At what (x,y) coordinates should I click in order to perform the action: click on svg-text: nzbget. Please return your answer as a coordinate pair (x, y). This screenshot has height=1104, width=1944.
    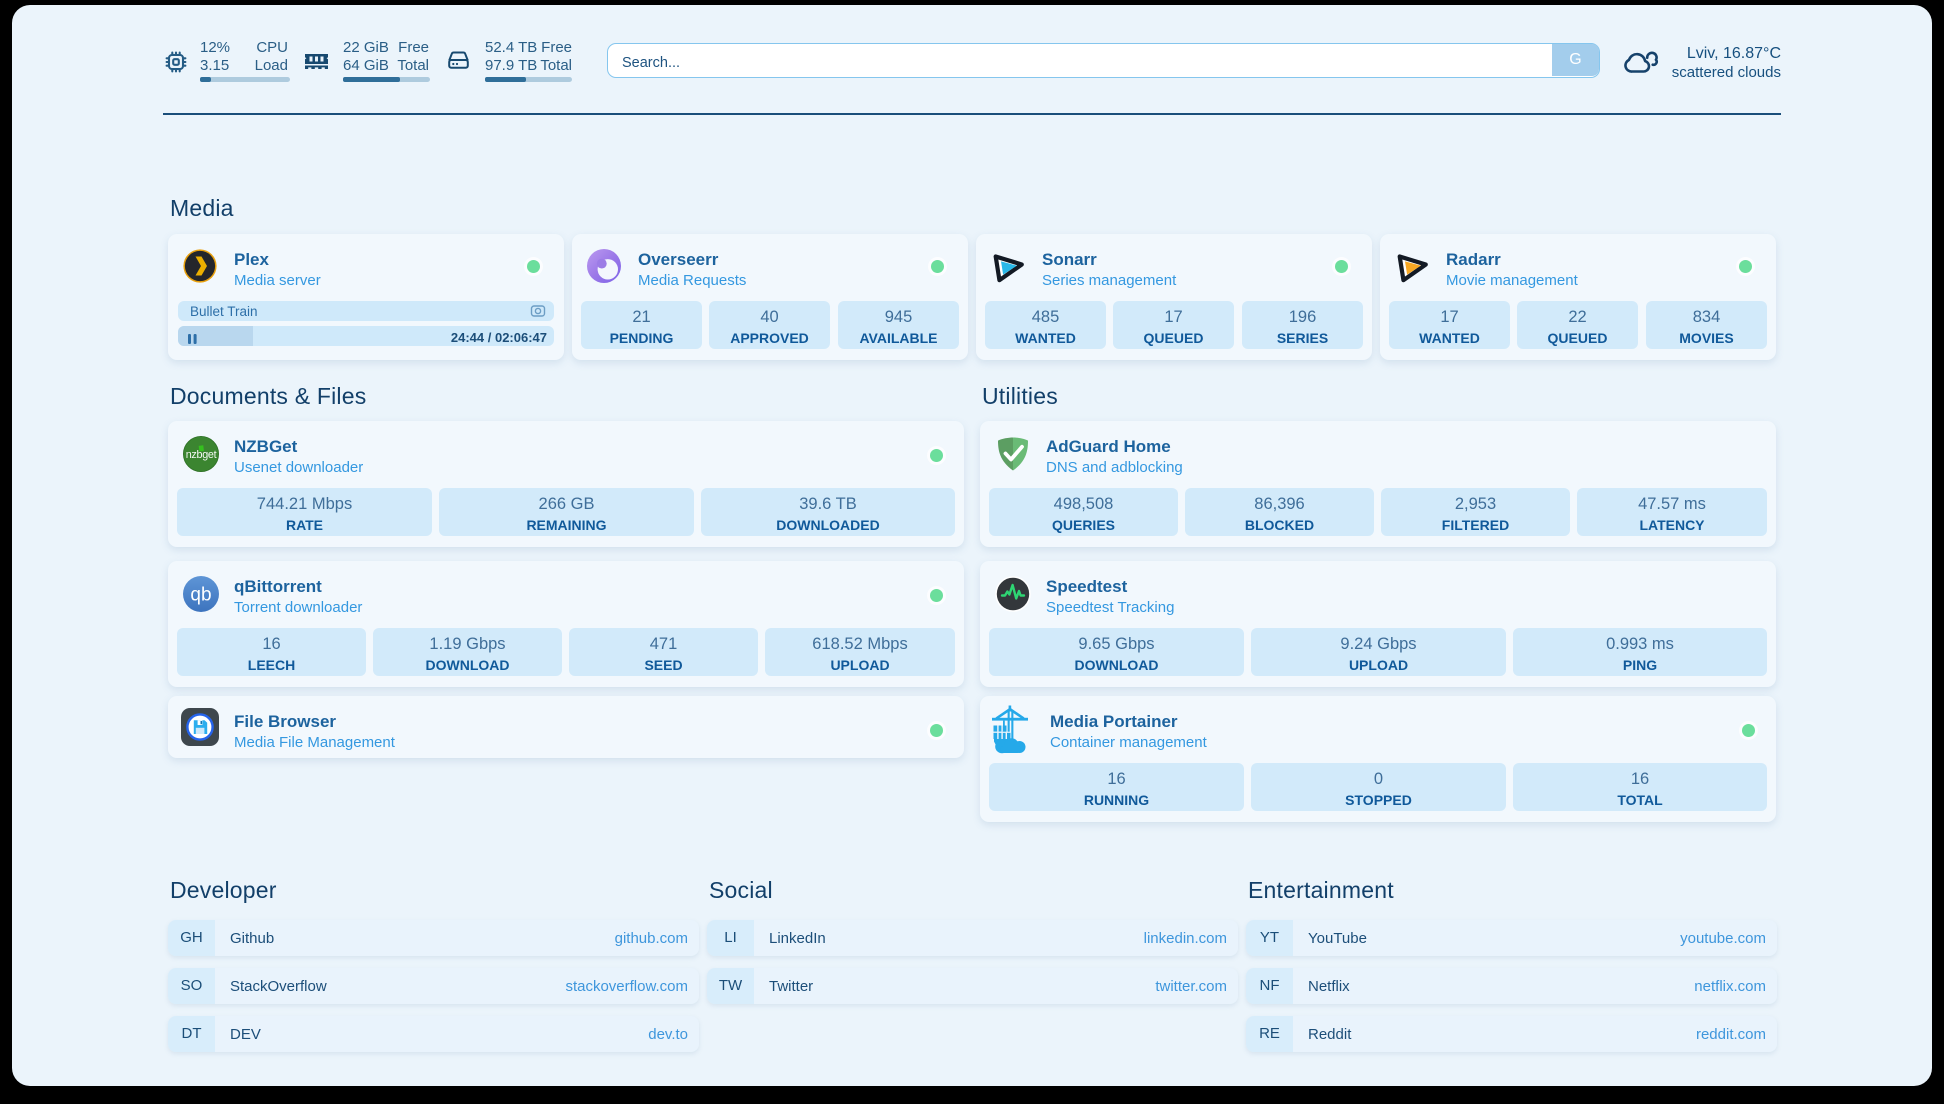
    Looking at the image, I should click on (201, 455).